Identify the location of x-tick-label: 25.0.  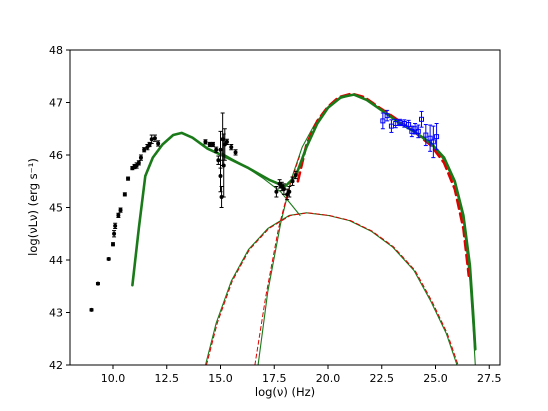
(435, 378).